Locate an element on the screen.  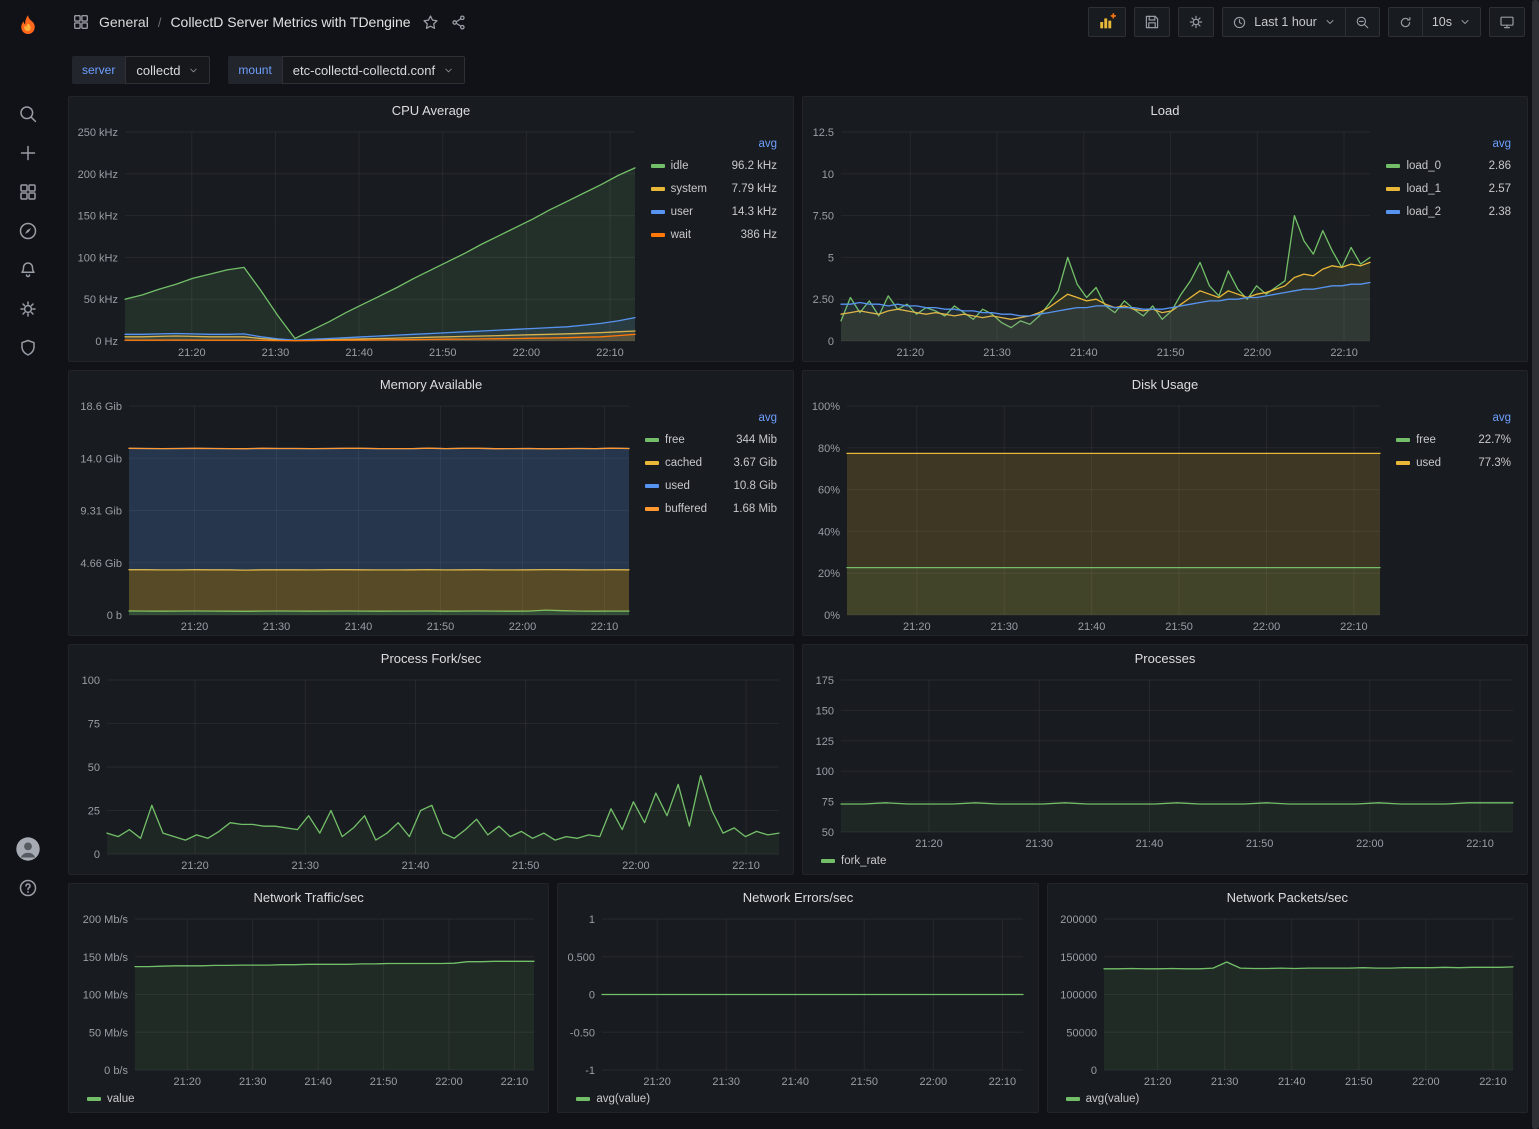
variable-mount-picker: etc-collectd-collectd.conf is located at coordinates (373, 70).